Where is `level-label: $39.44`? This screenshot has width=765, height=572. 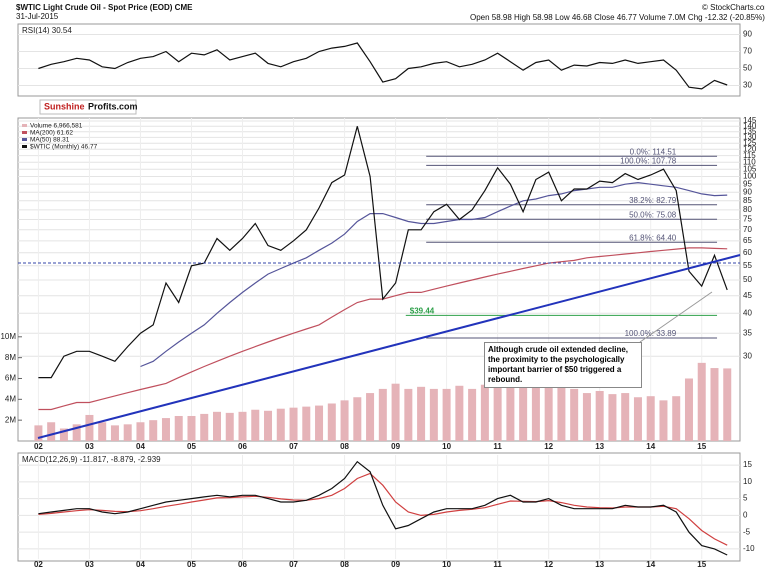 level-label: $39.44 is located at coordinates (422, 310).